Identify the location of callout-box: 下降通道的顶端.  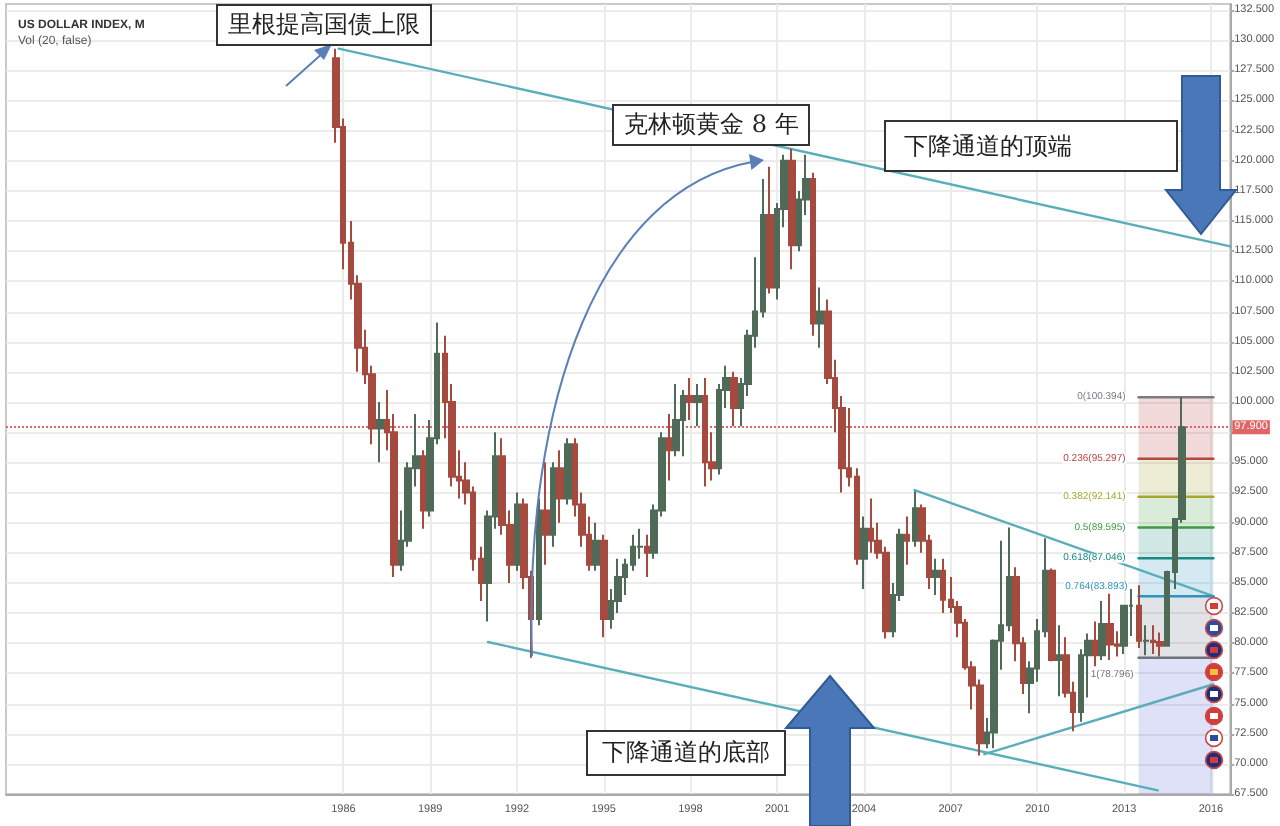
(1031, 146).